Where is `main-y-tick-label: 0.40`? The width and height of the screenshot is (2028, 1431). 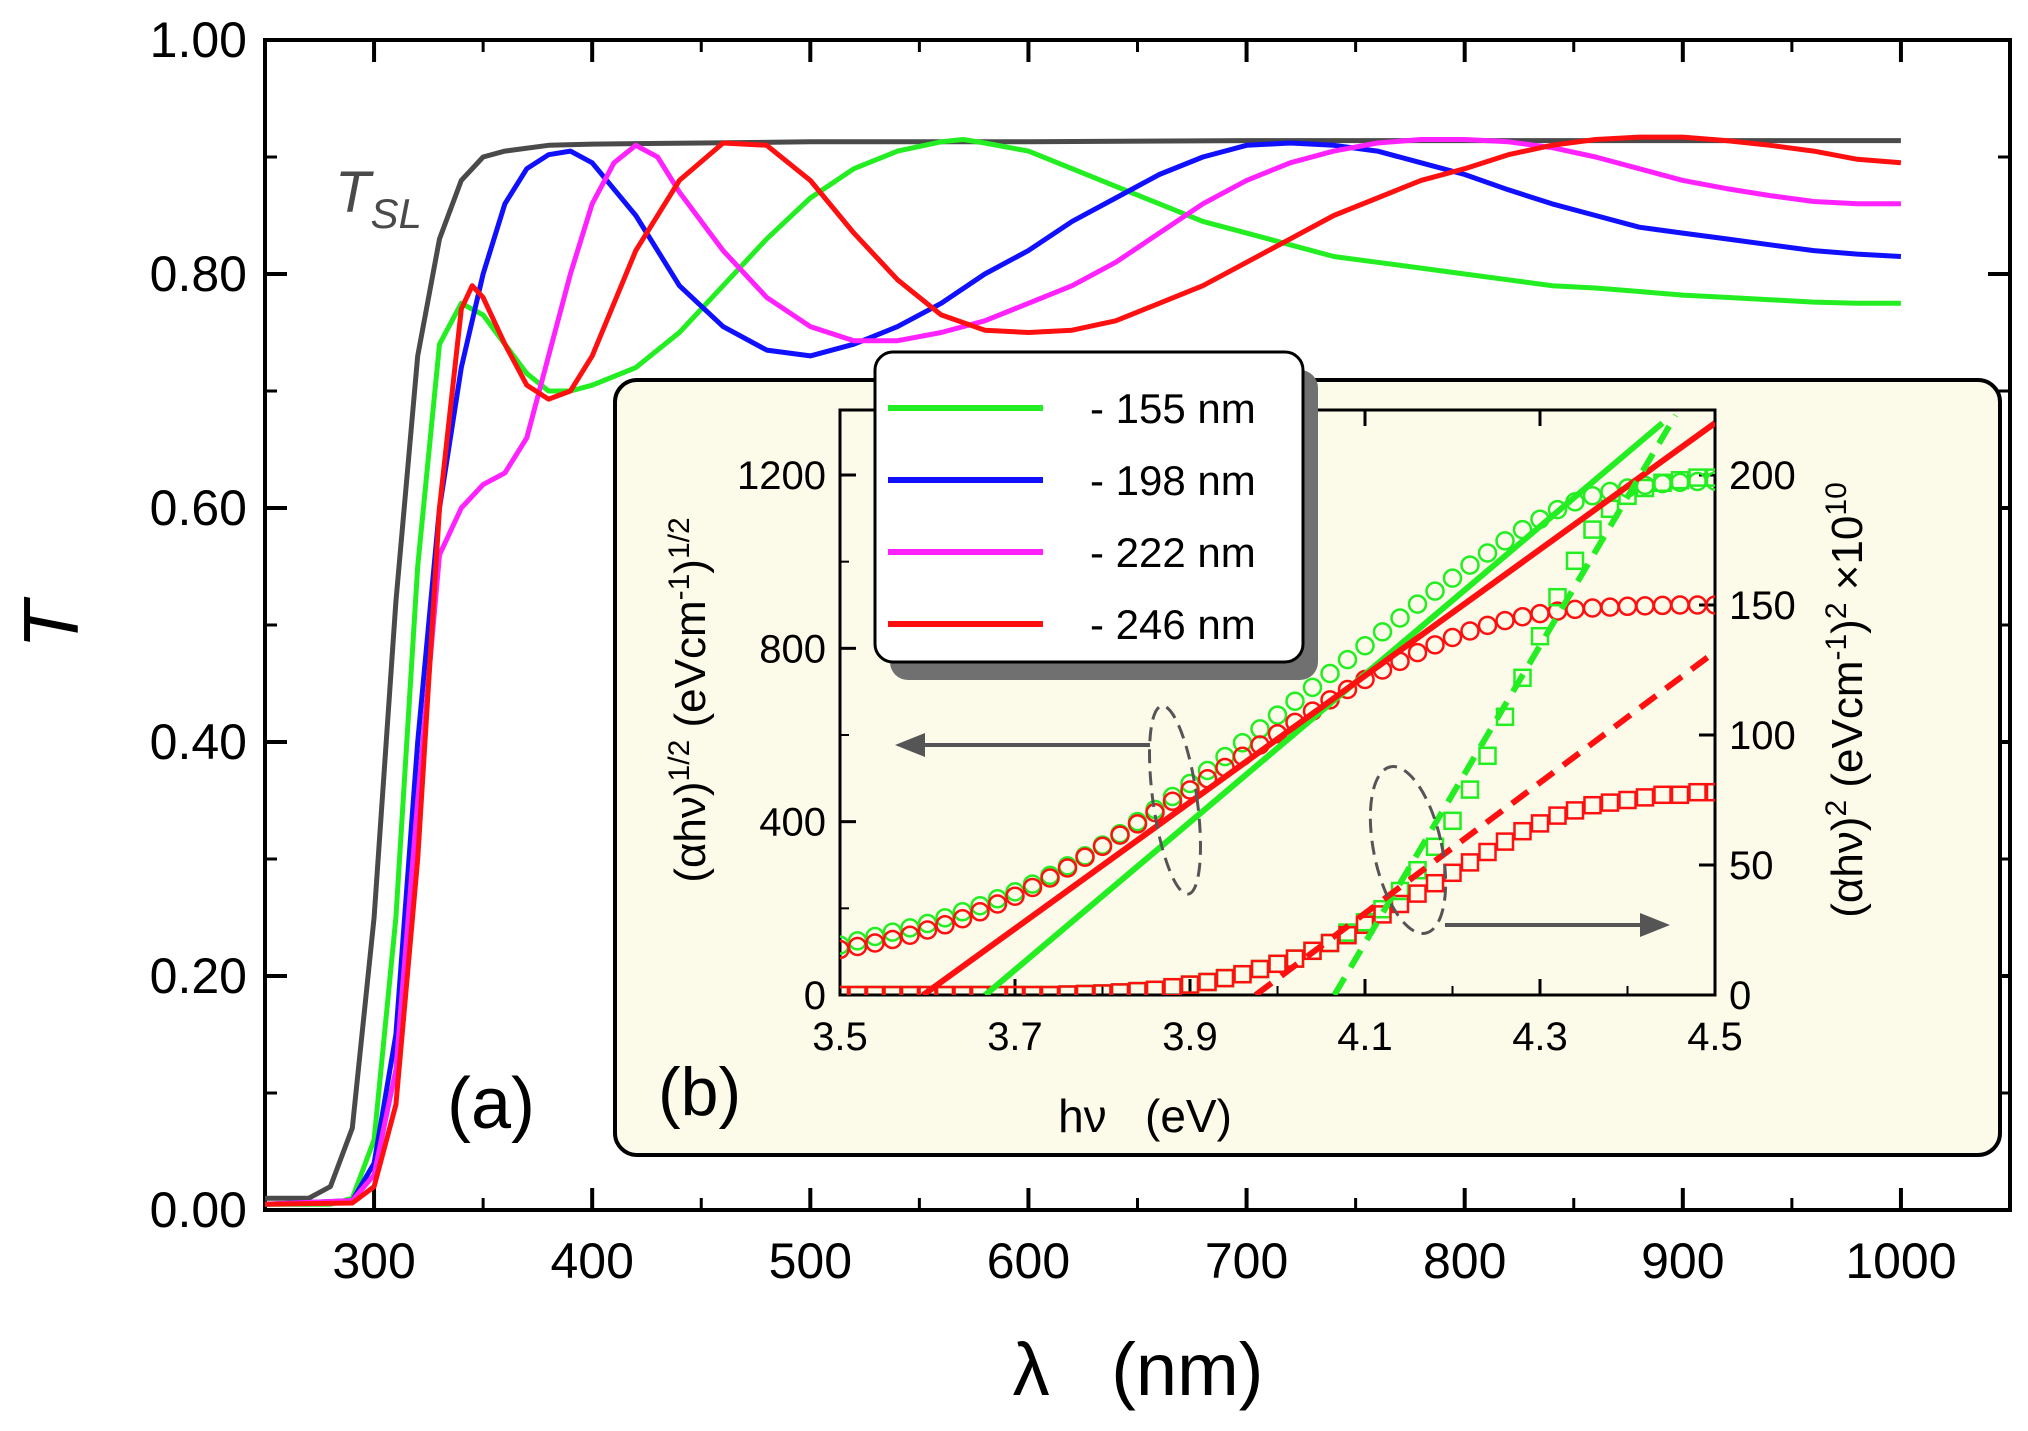
main-y-tick-label: 0.40 is located at coordinates (198, 742).